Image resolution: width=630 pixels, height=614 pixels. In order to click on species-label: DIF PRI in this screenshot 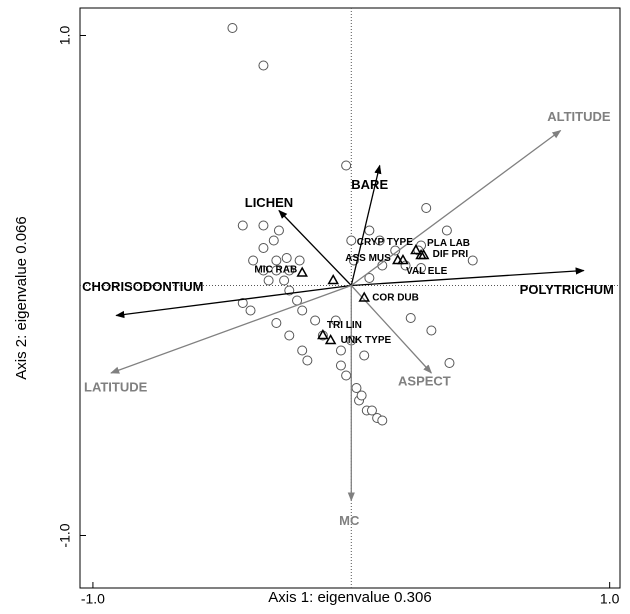, I will do `click(451, 254)`.